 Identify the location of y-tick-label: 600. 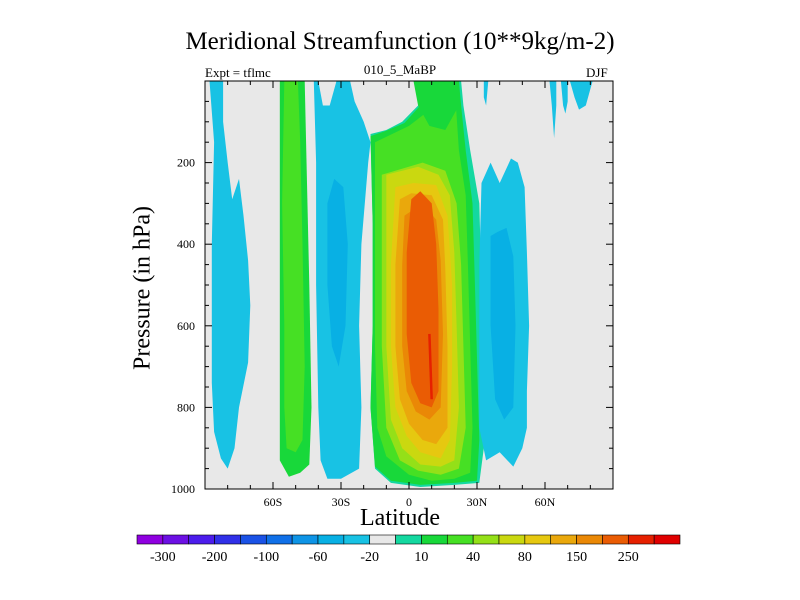
(186, 326).